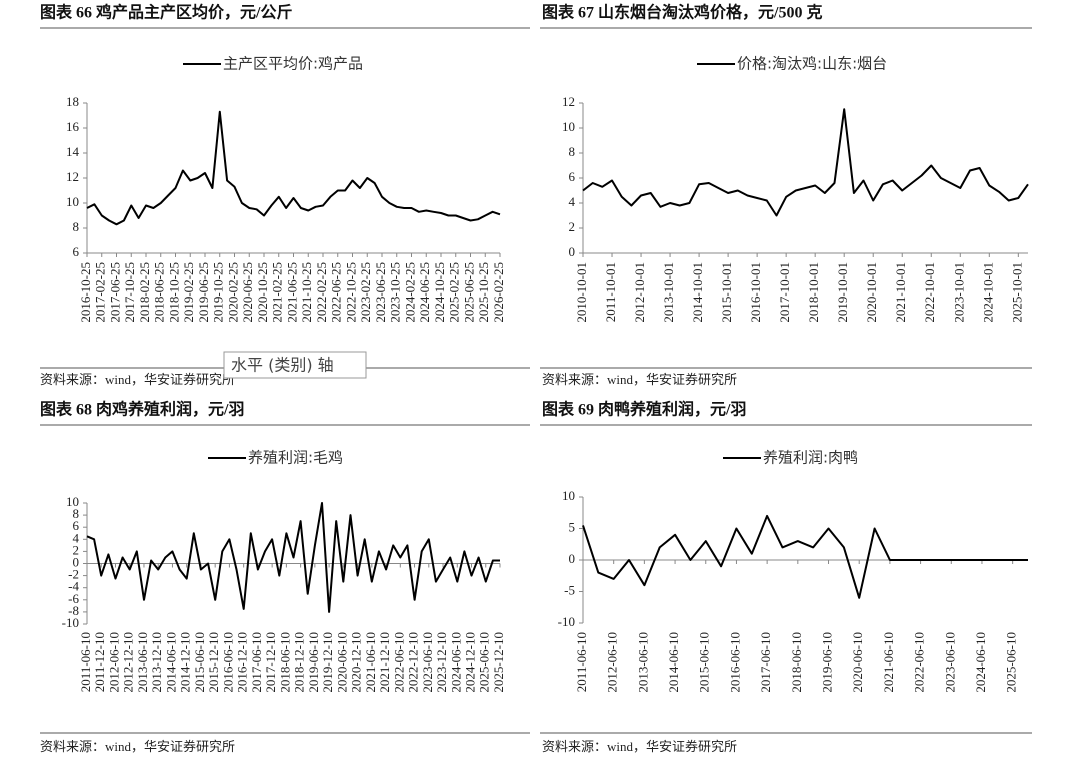  What do you see at coordinates (439, 292) in the screenshot?
I see `x-tick-label: 2024-10-25` at bounding box center [439, 292].